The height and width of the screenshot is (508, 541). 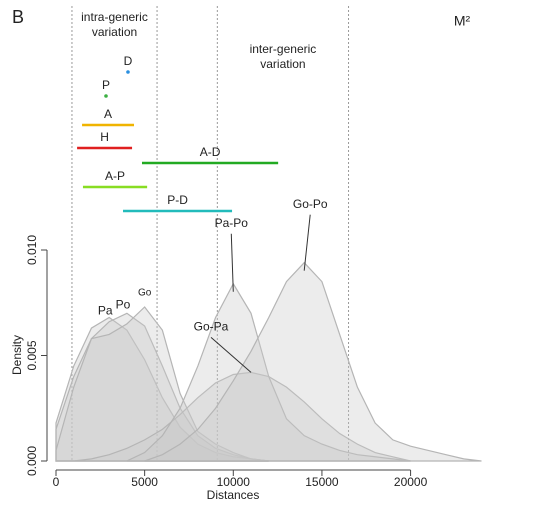 What do you see at coordinates (32, 250) in the screenshot?
I see `y-tick-label: 0.010` at bounding box center [32, 250].